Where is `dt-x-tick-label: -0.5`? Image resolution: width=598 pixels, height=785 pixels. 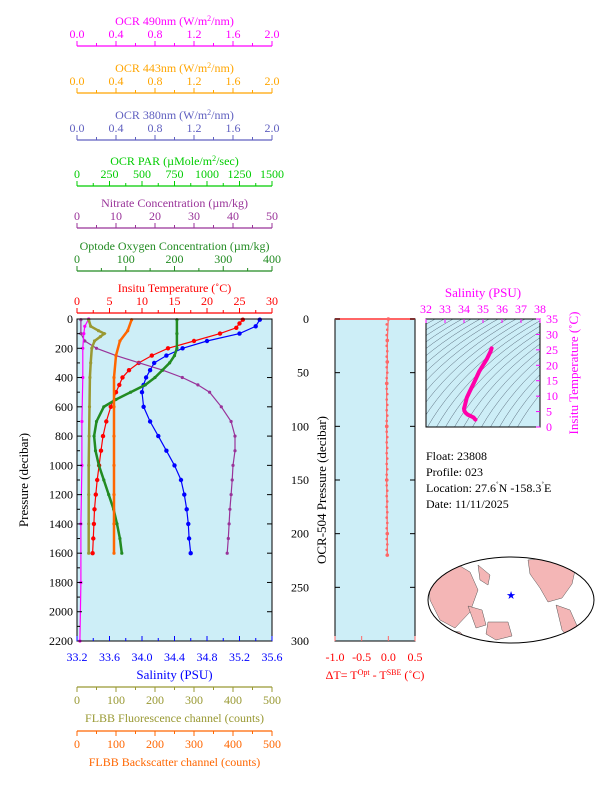
dt-x-tick-label: -0.5 is located at coordinates (361, 657).